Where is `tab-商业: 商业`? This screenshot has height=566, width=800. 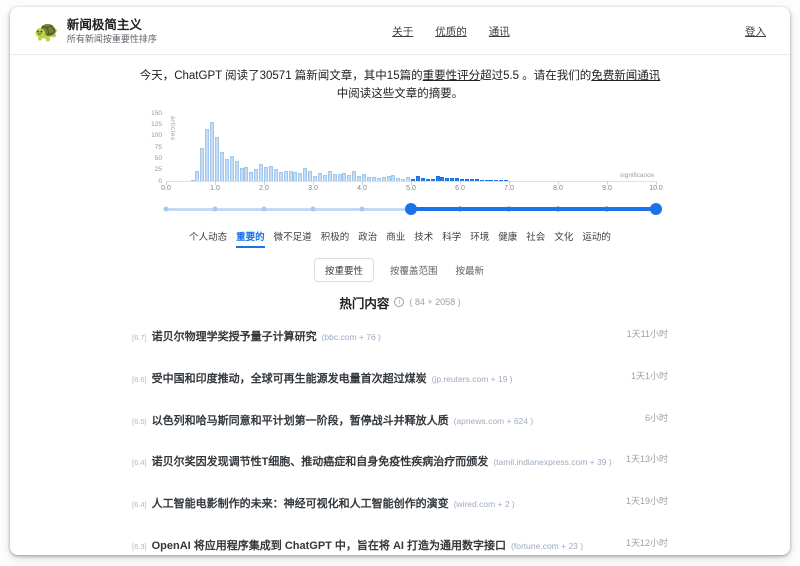 tab-商业: 商业 is located at coordinates (396, 237).